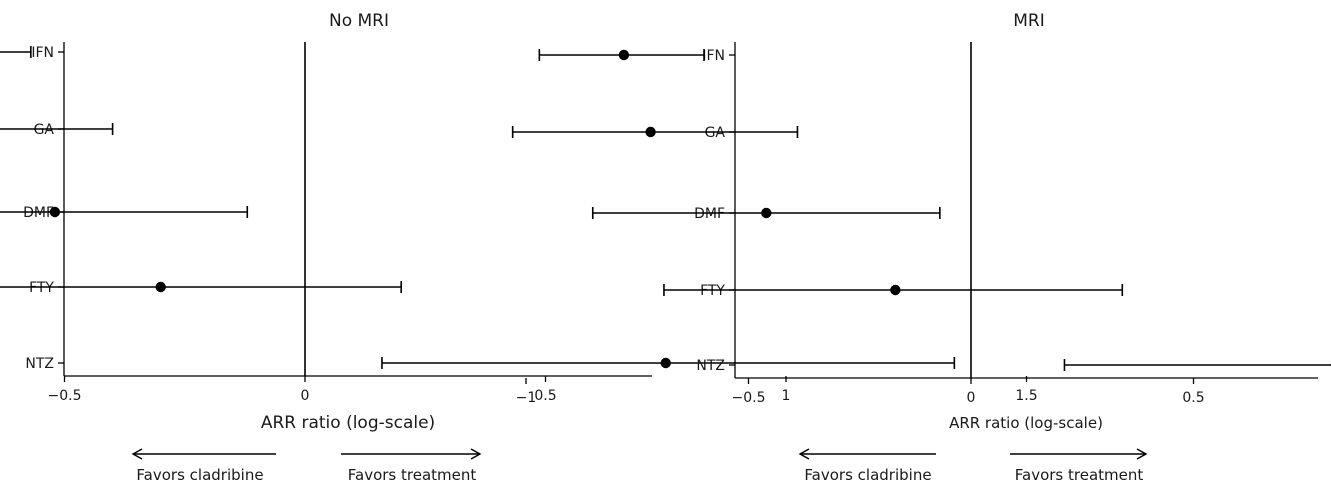 This screenshot has width=1331, height=486. What do you see at coordinates (1026, 396) in the screenshot?
I see `x-tick-label: 1.5` at bounding box center [1026, 396].